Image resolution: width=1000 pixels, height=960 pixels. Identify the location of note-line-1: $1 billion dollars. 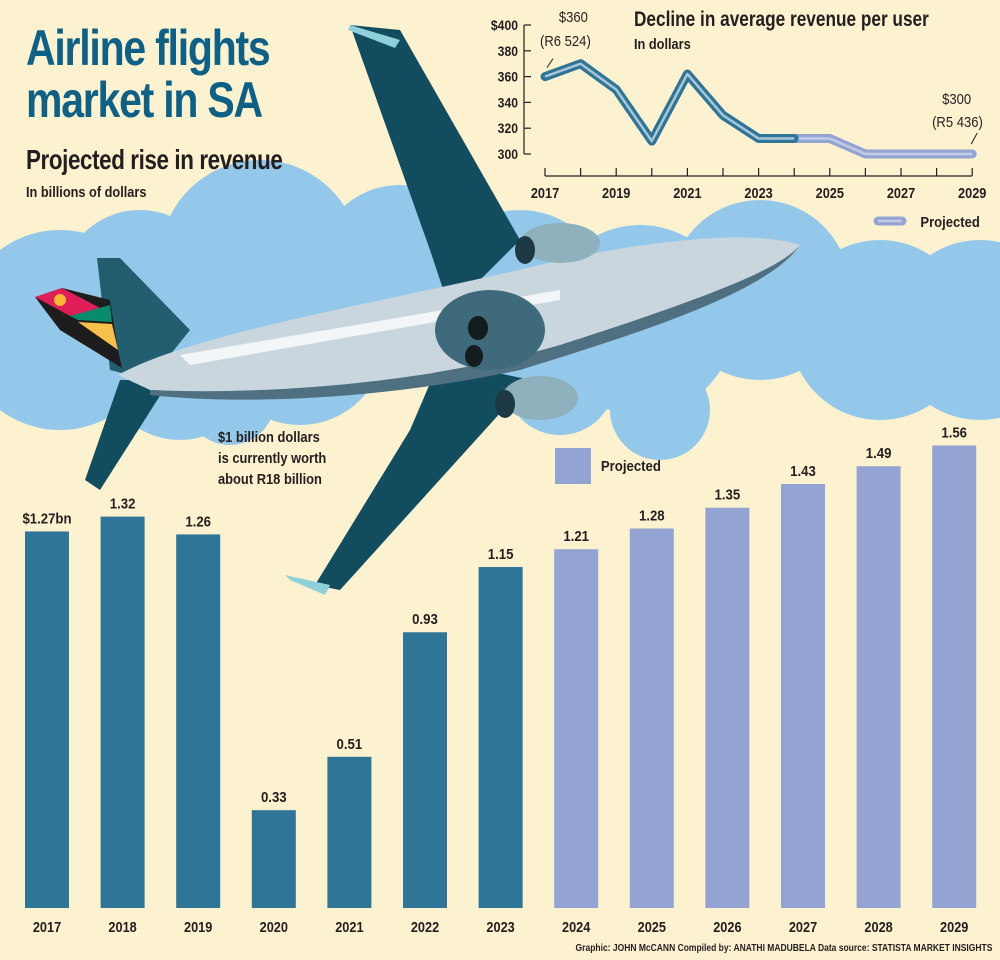
(269, 437).